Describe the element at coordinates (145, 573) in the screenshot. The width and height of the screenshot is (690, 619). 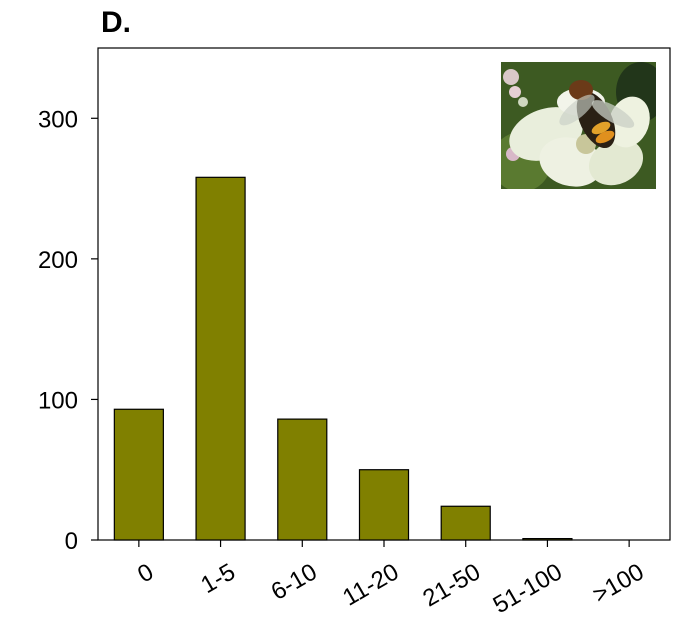
I see `x-tick-label-0: 0` at that location.